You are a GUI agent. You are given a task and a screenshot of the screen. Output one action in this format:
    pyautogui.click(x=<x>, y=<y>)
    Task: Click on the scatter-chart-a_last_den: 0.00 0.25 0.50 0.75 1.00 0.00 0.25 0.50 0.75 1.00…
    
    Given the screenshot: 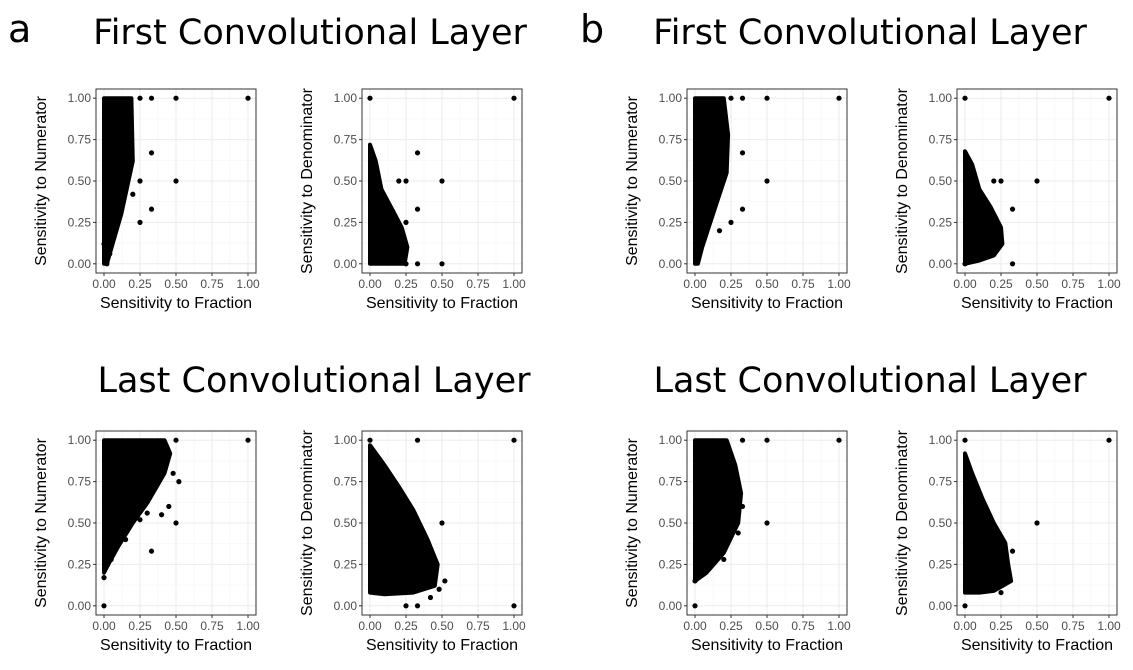 What is the action you would take?
    pyautogui.click(x=412, y=541)
    